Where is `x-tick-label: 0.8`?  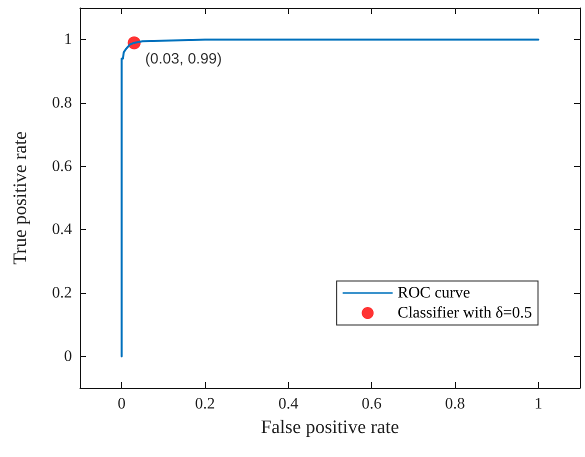 x-tick-label: 0.8 is located at coordinates (455, 404).